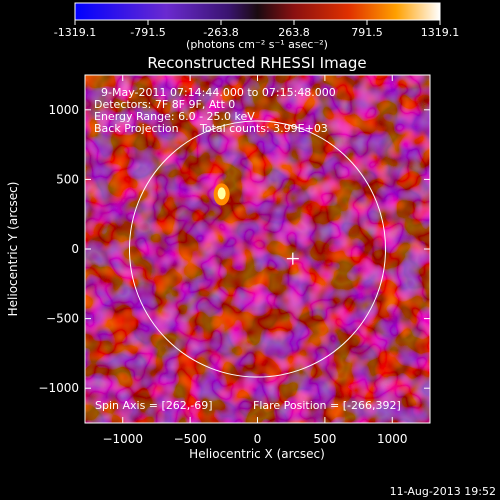  I want to click on flare-hotspot-core, so click(221, 193).